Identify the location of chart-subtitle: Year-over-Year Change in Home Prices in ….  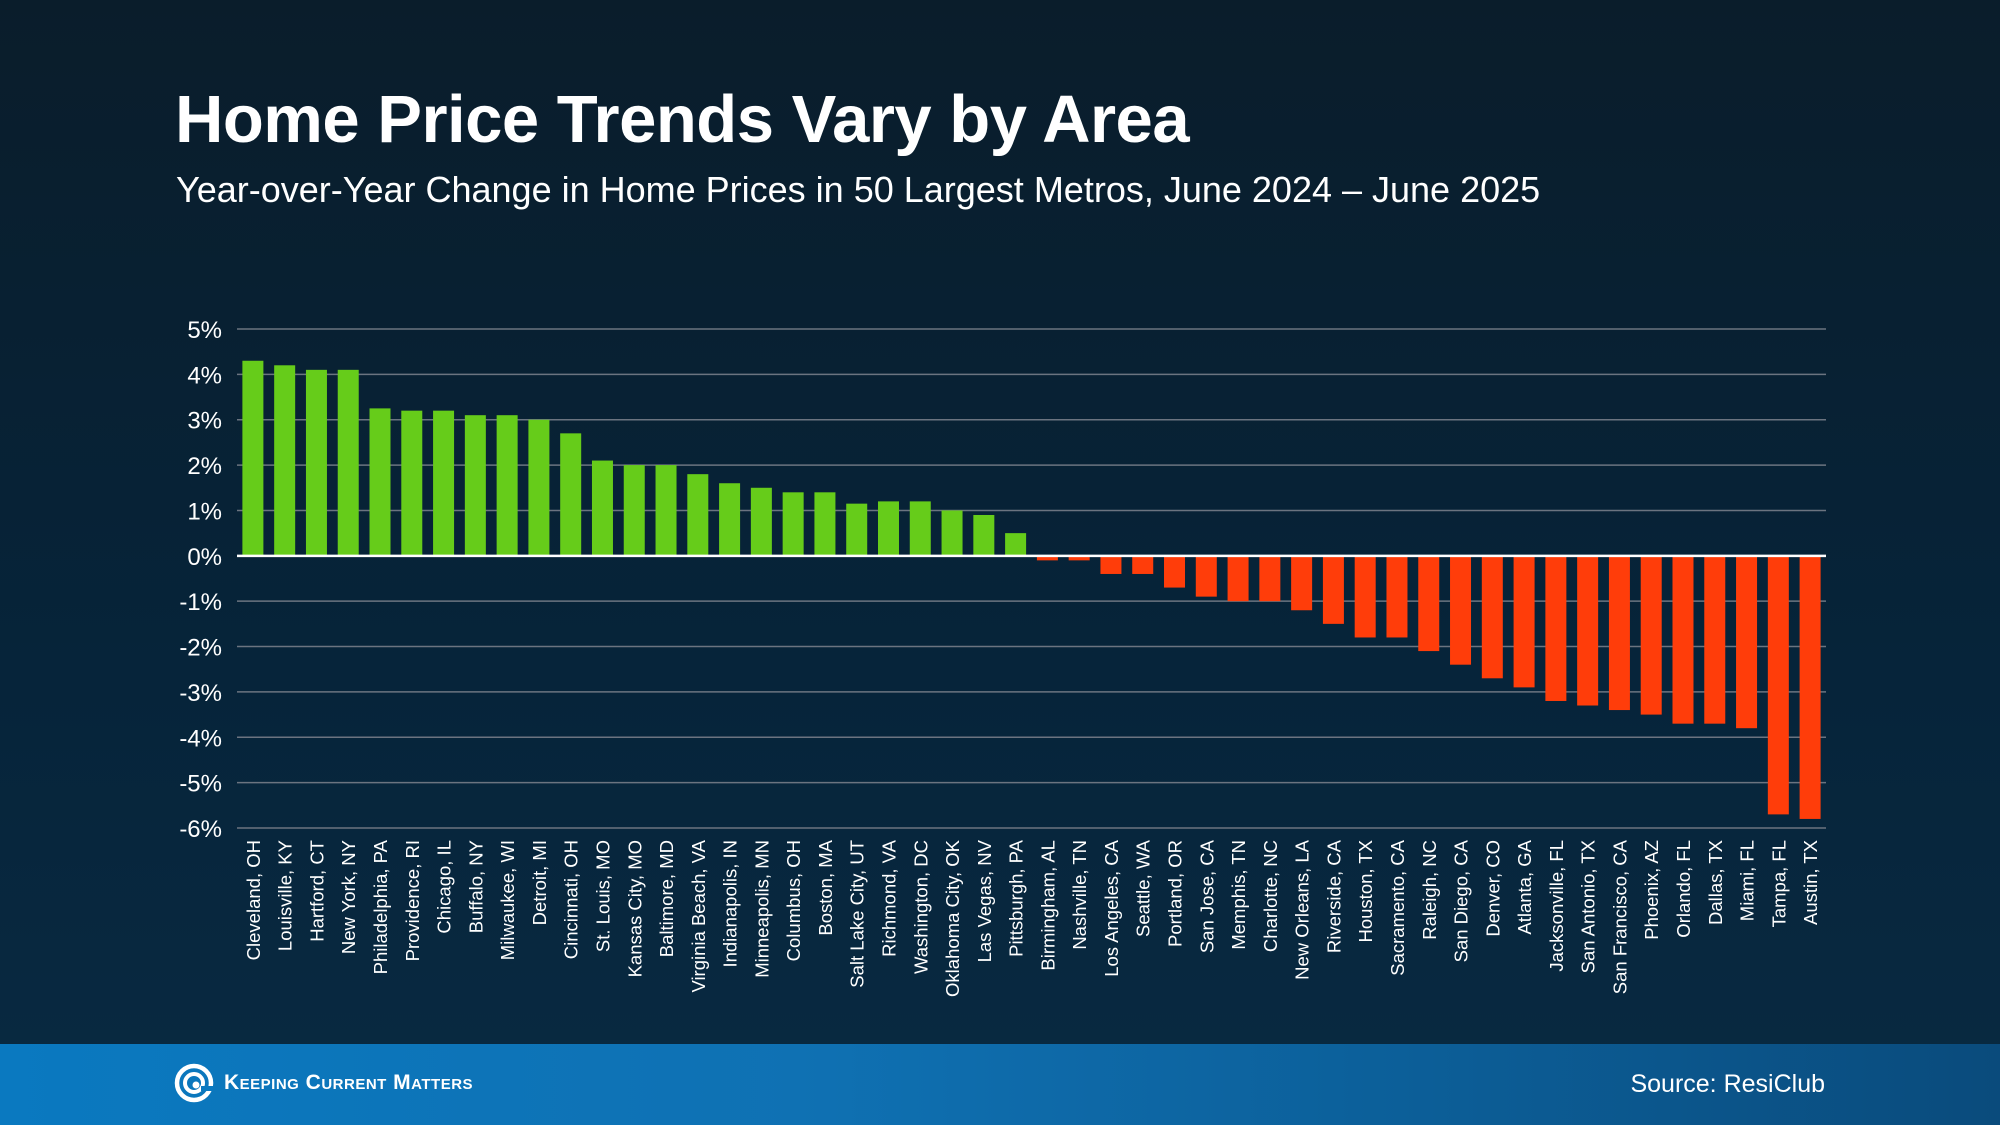
(858, 189).